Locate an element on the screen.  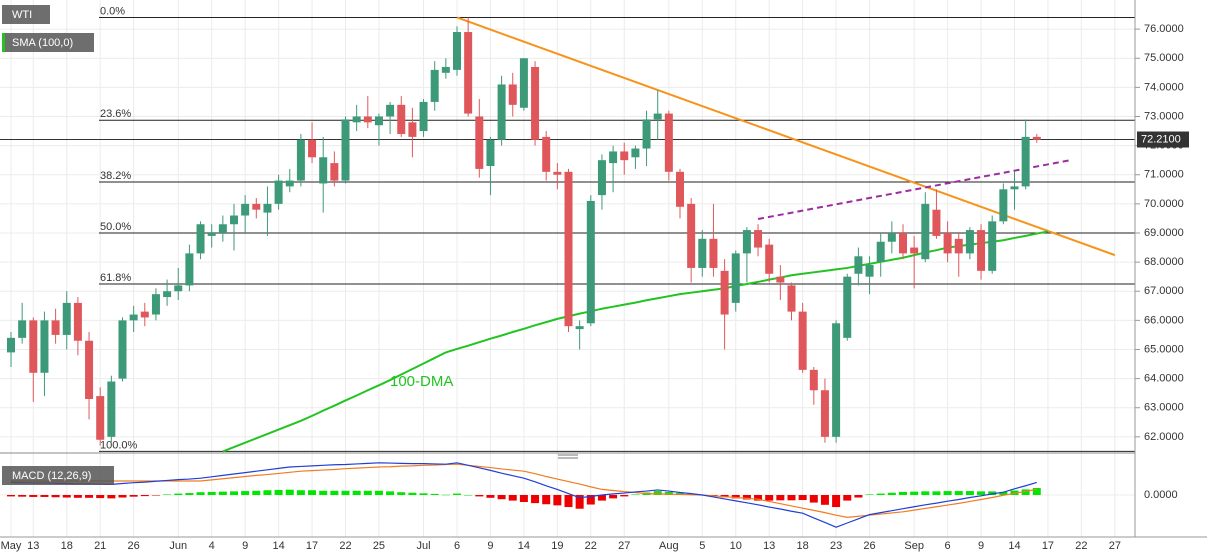
y-tick-label: 63.0000 is located at coordinates (1164, 408).